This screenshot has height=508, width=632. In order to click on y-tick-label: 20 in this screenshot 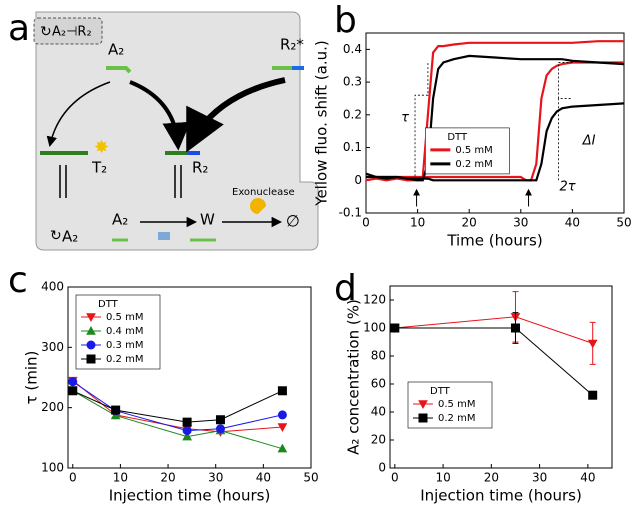, I will do `click(378, 440)`.